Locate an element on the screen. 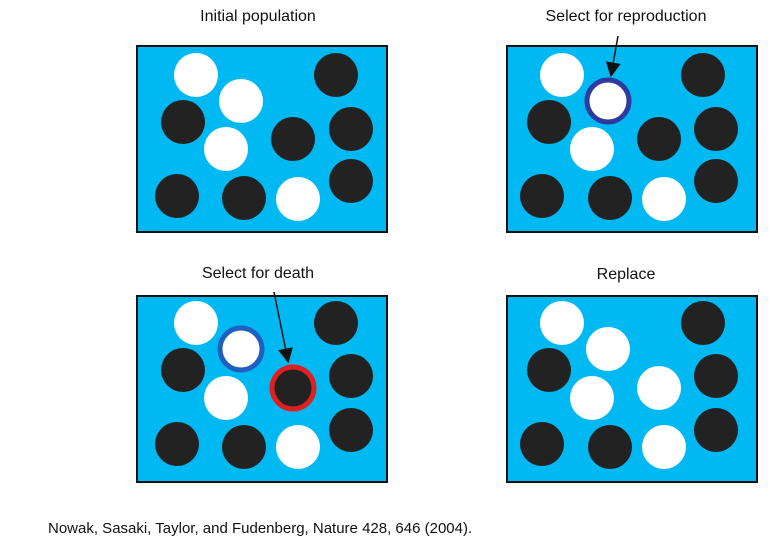 This screenshot has height=543, width=778. panel-replace is located at coordinates (632, 389).